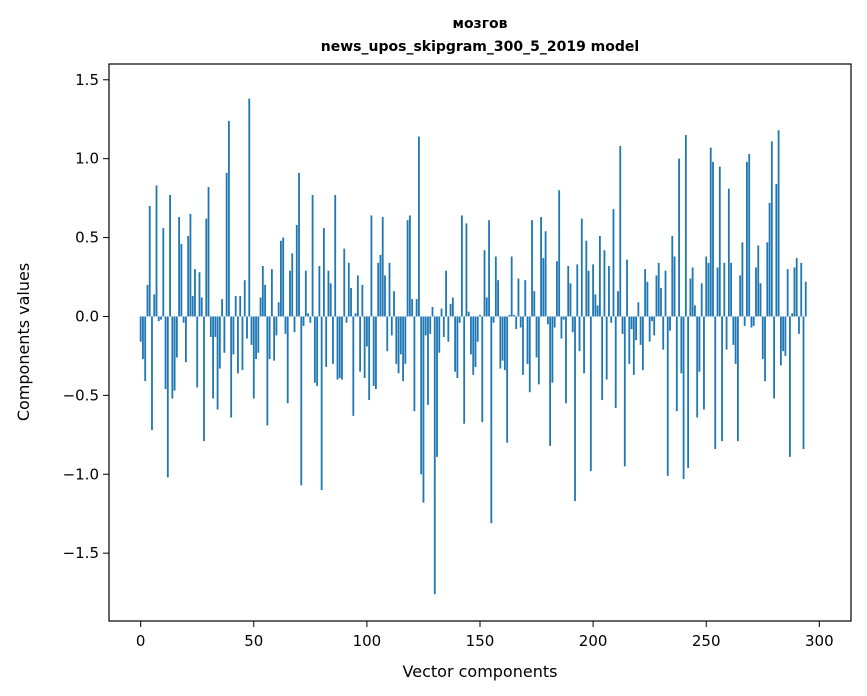 The image size is (867, 696). I want to click on x-axis-label: Vector components, so click(480, 671).